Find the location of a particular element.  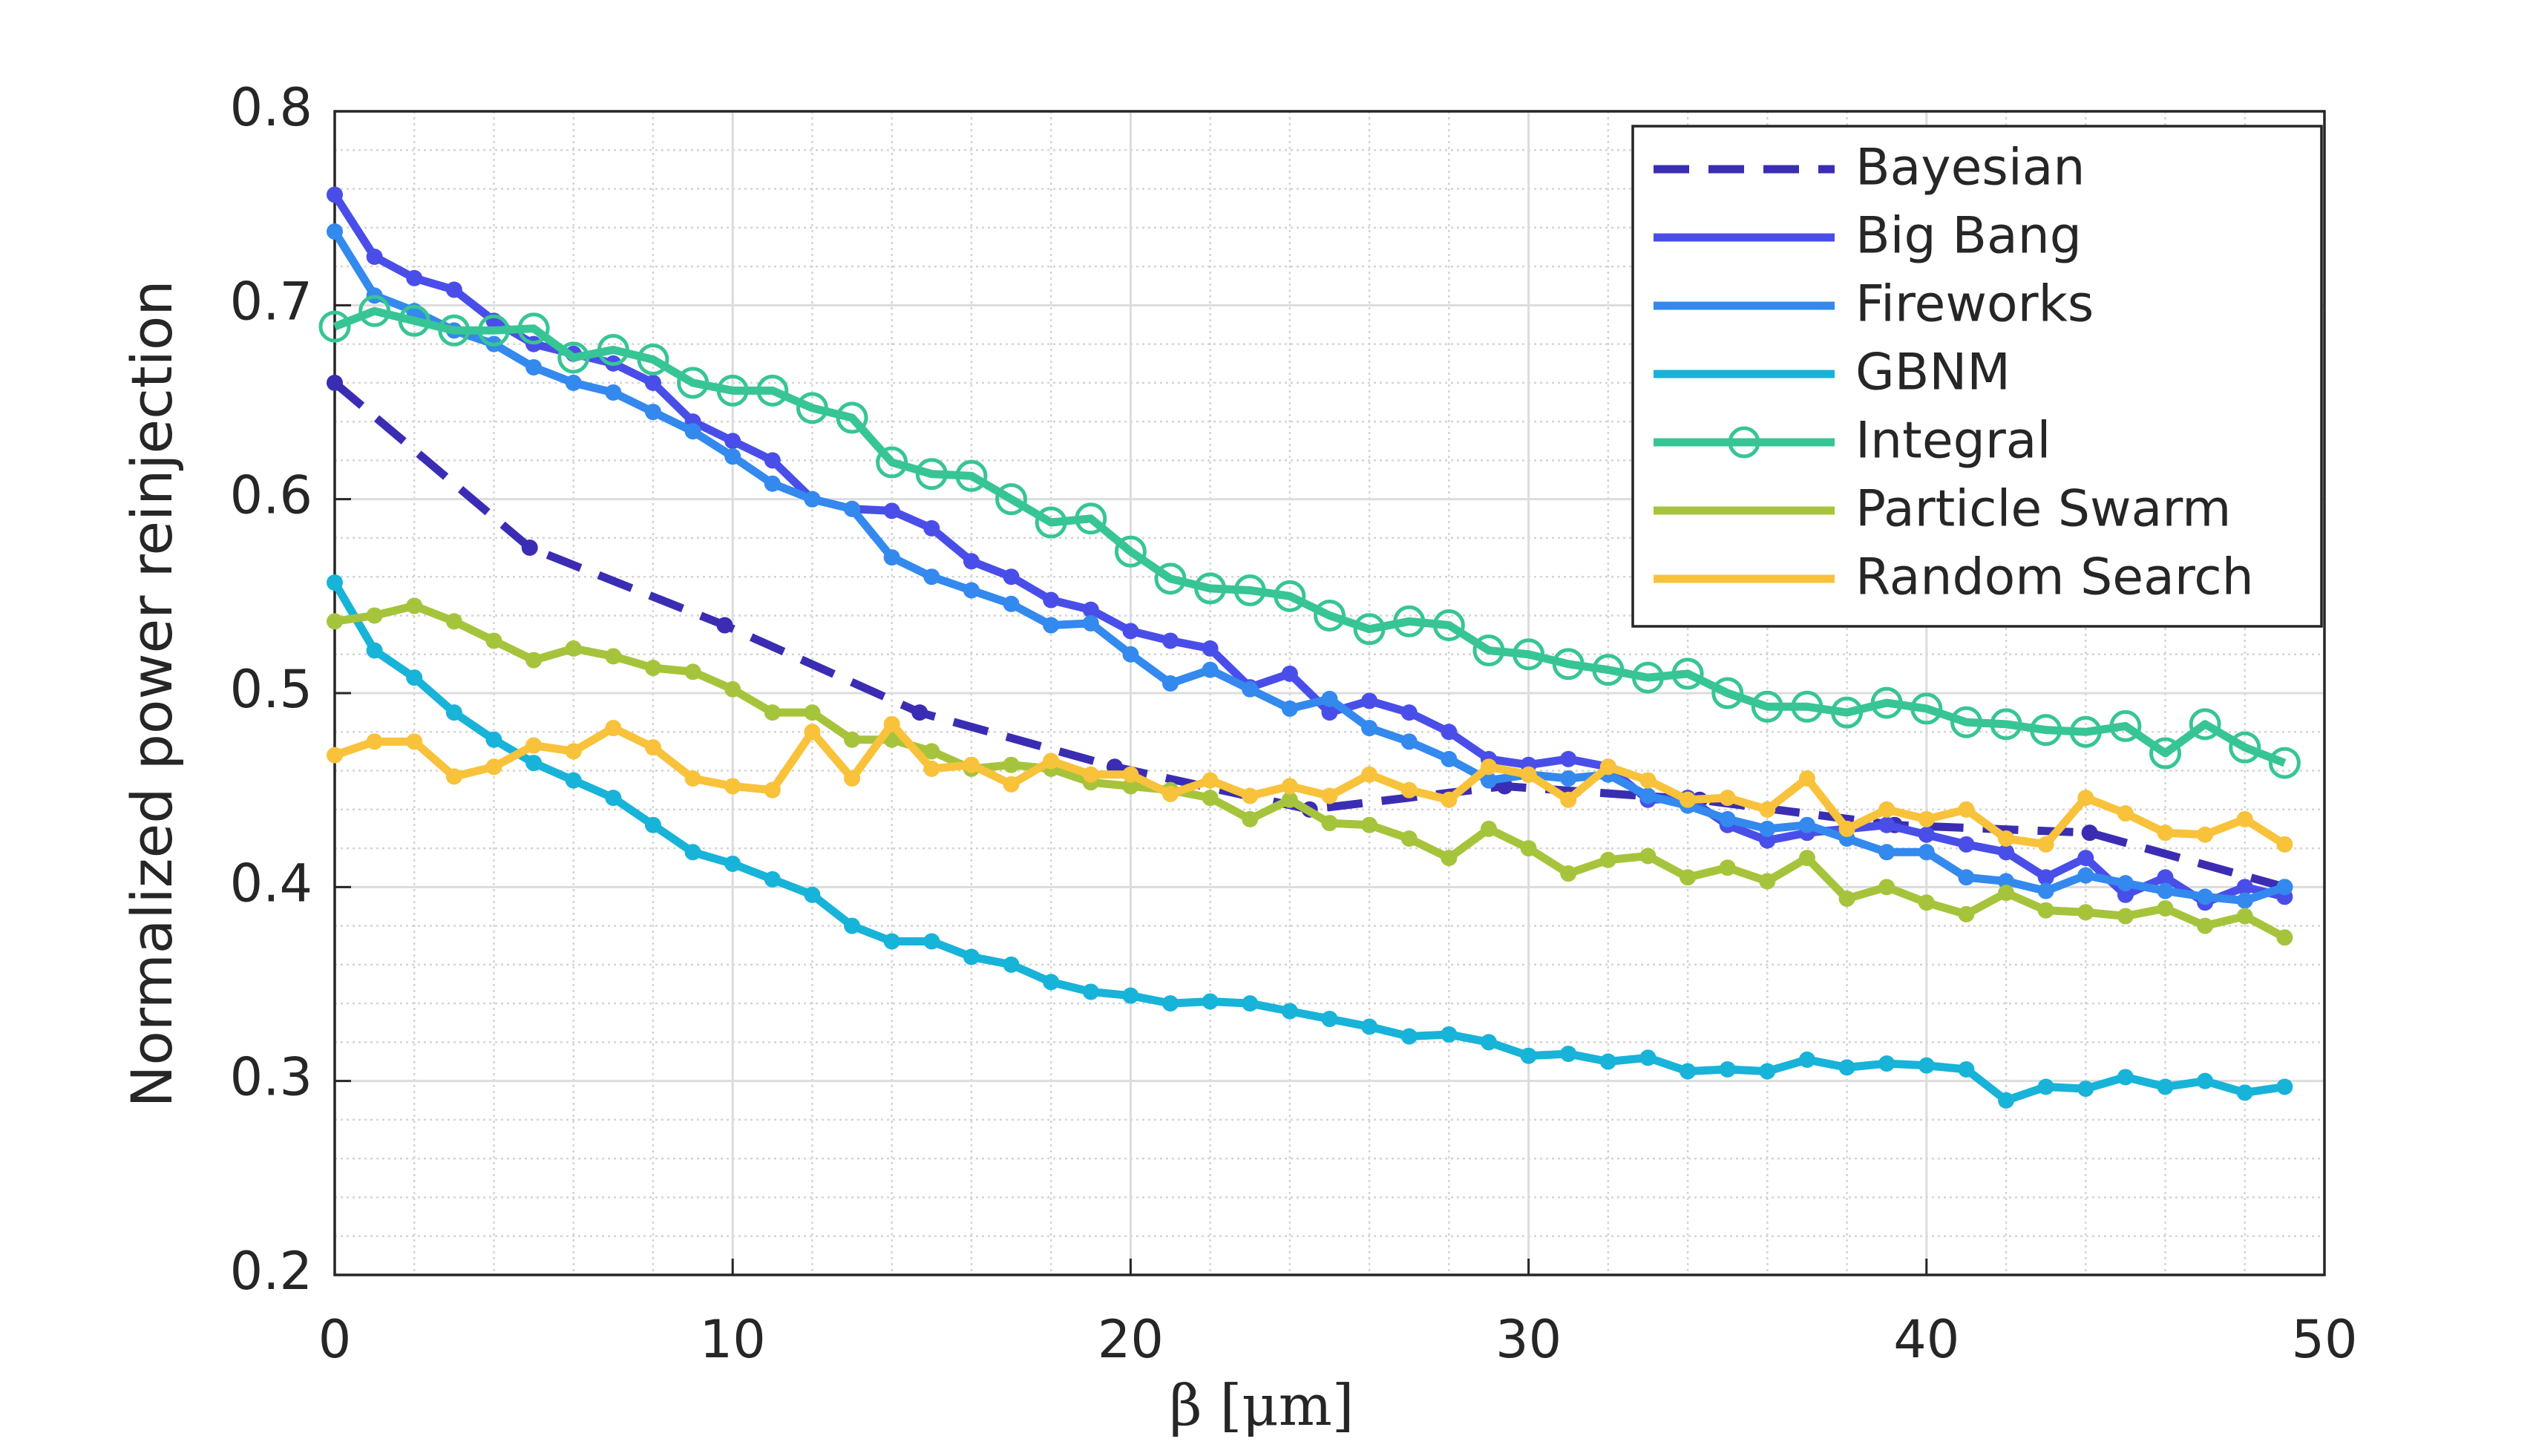

legend-label: Integral is located at coordinates (1953, 441).